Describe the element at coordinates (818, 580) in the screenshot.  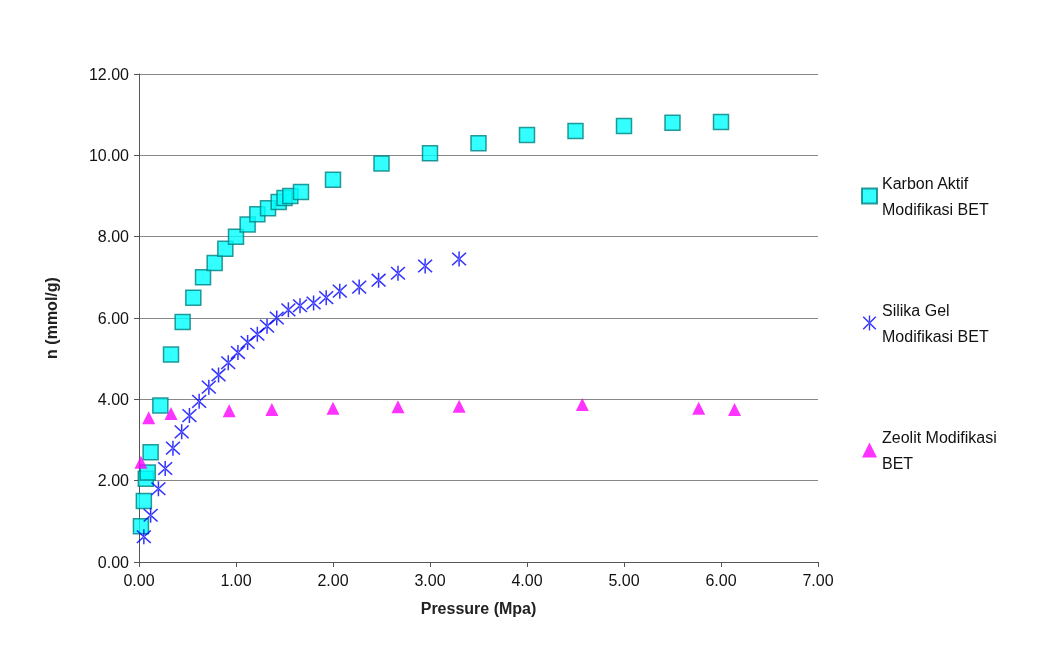
I see `x-tick-label: 7.00` at that location.